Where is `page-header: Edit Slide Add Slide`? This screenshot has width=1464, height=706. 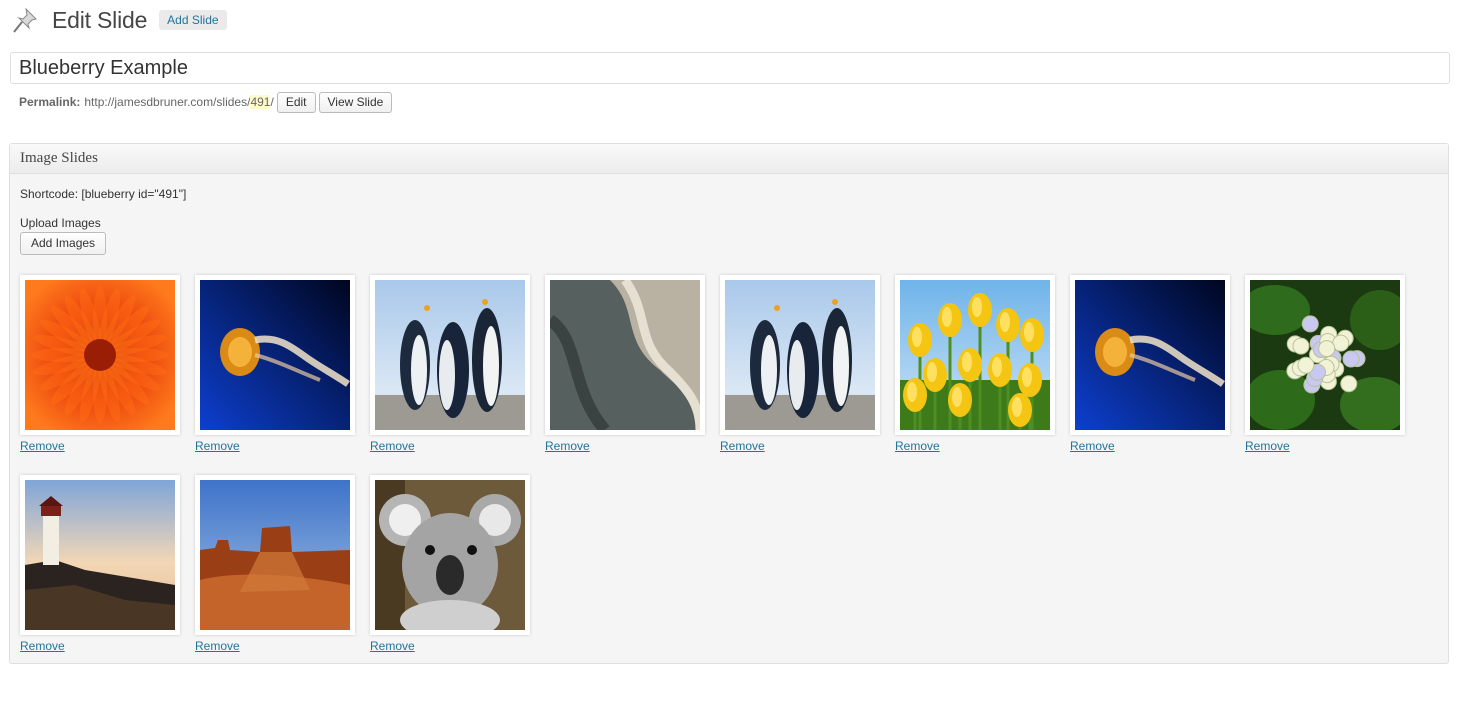 page-header: Edit Slide Add Slide is located at coordinates (118, 20).